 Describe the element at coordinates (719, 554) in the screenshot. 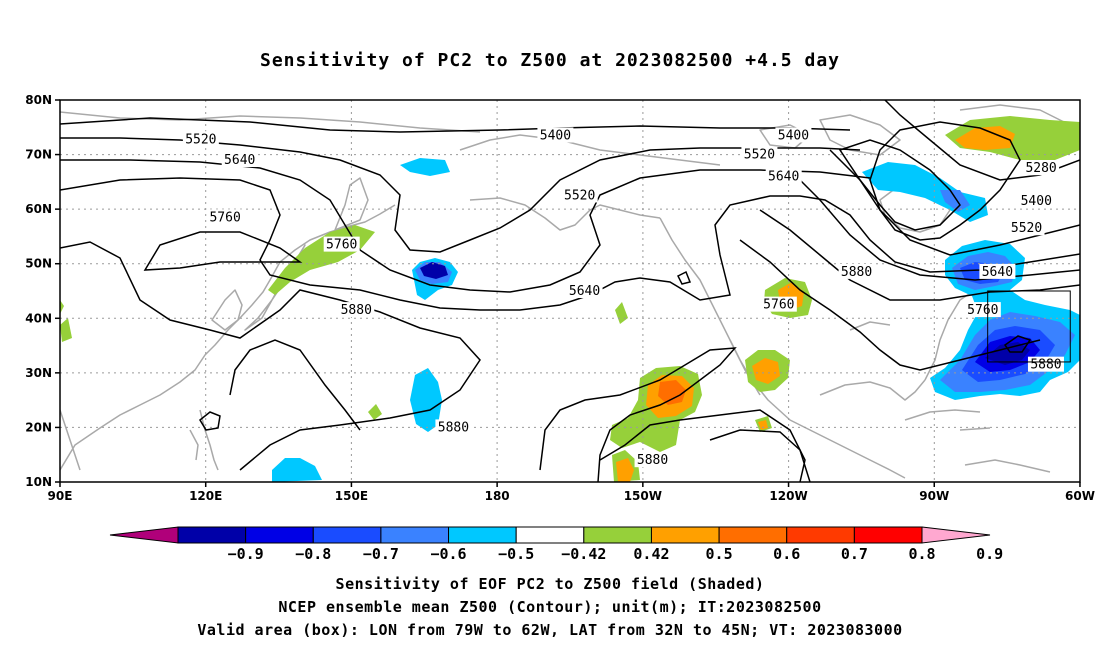

I see `colorbar-label: 0.5` at that location.